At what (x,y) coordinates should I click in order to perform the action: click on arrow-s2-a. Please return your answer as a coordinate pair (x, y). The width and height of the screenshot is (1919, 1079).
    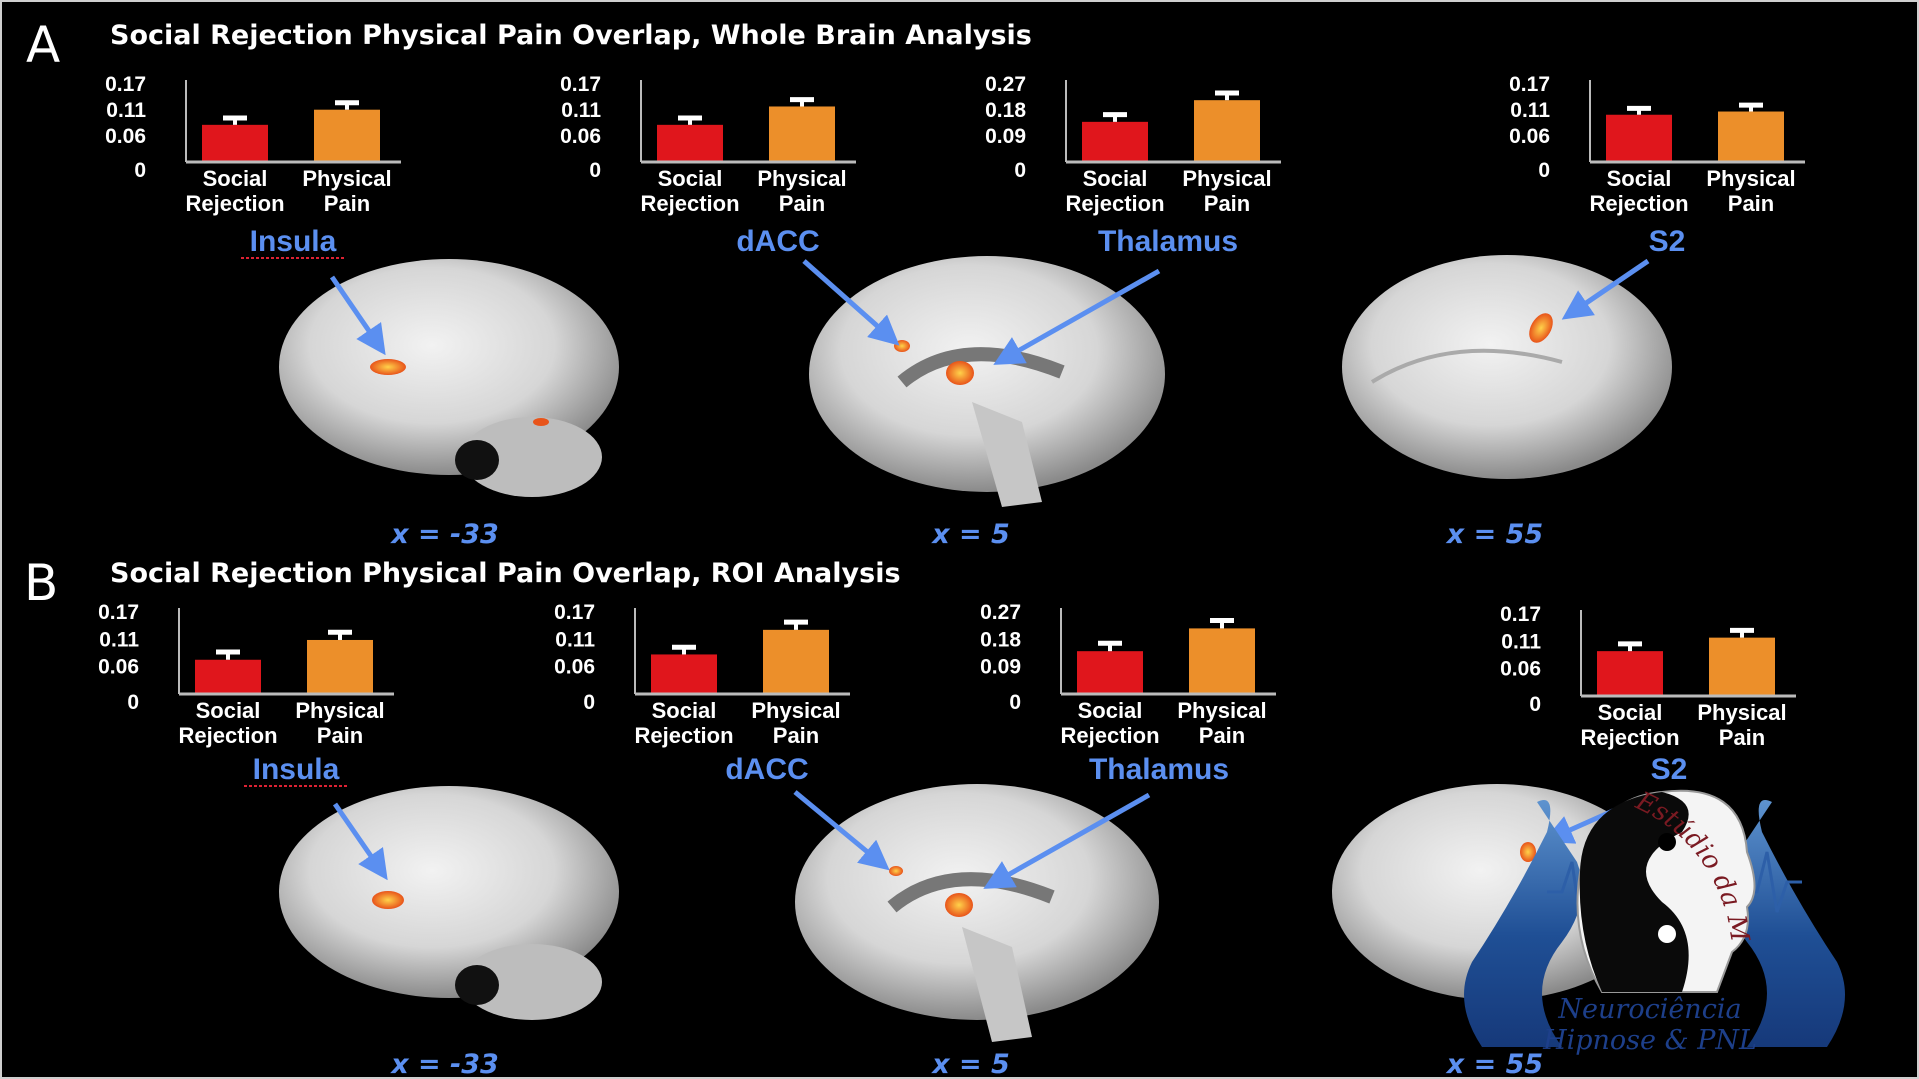
    Looking at the image, I should click on (1605, 289).